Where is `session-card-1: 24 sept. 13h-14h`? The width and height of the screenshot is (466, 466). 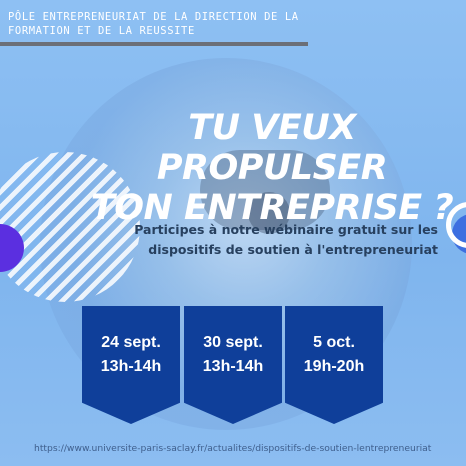 session-card-1: 24 sept. 13h-14h is located at coordinates (131, 365).